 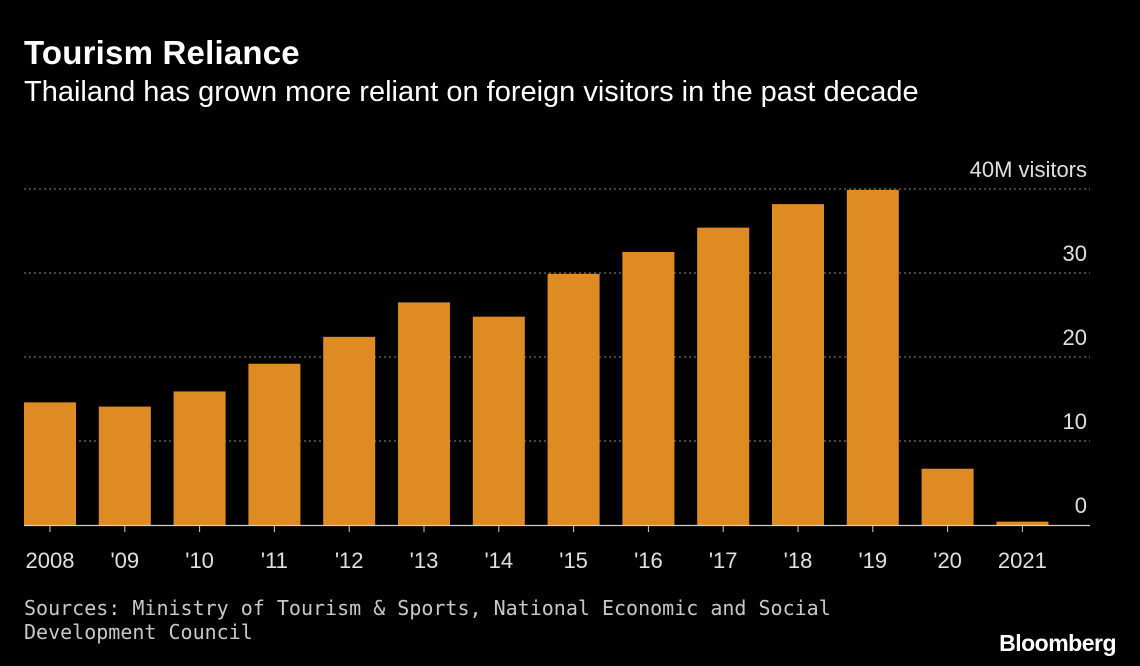 What do you see at coordinates (1028, 169) in the screenshot?
I see `y-tick-label: 40M visitors` at bounding box center [1028, 169].